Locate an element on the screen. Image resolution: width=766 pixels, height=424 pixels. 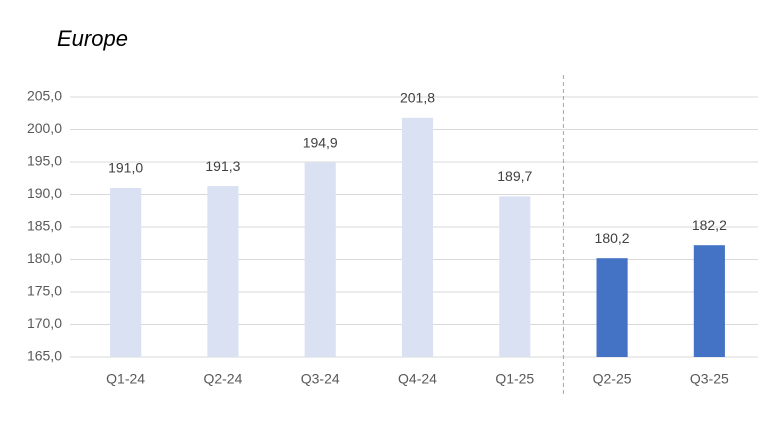
x-tick-label: Q4-24 is located at coordinates (417, 379).